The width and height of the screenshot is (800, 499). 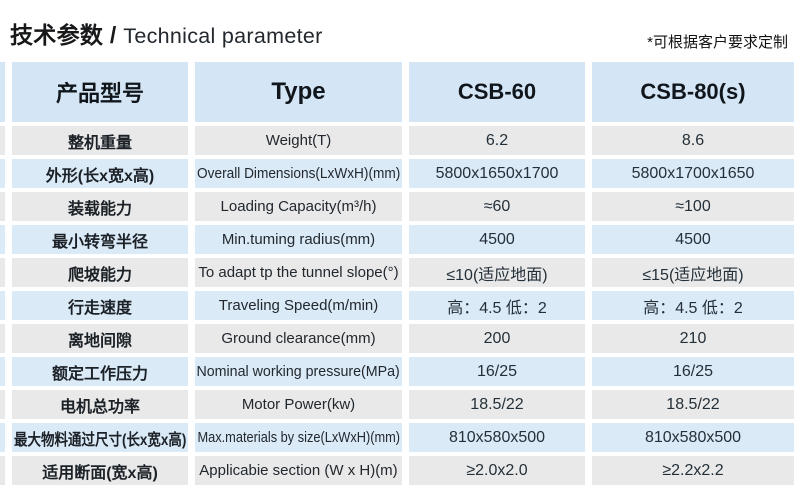 I want to click on spec-name-en-cell: Ground clearance(mm), so click(x=298, y=338).